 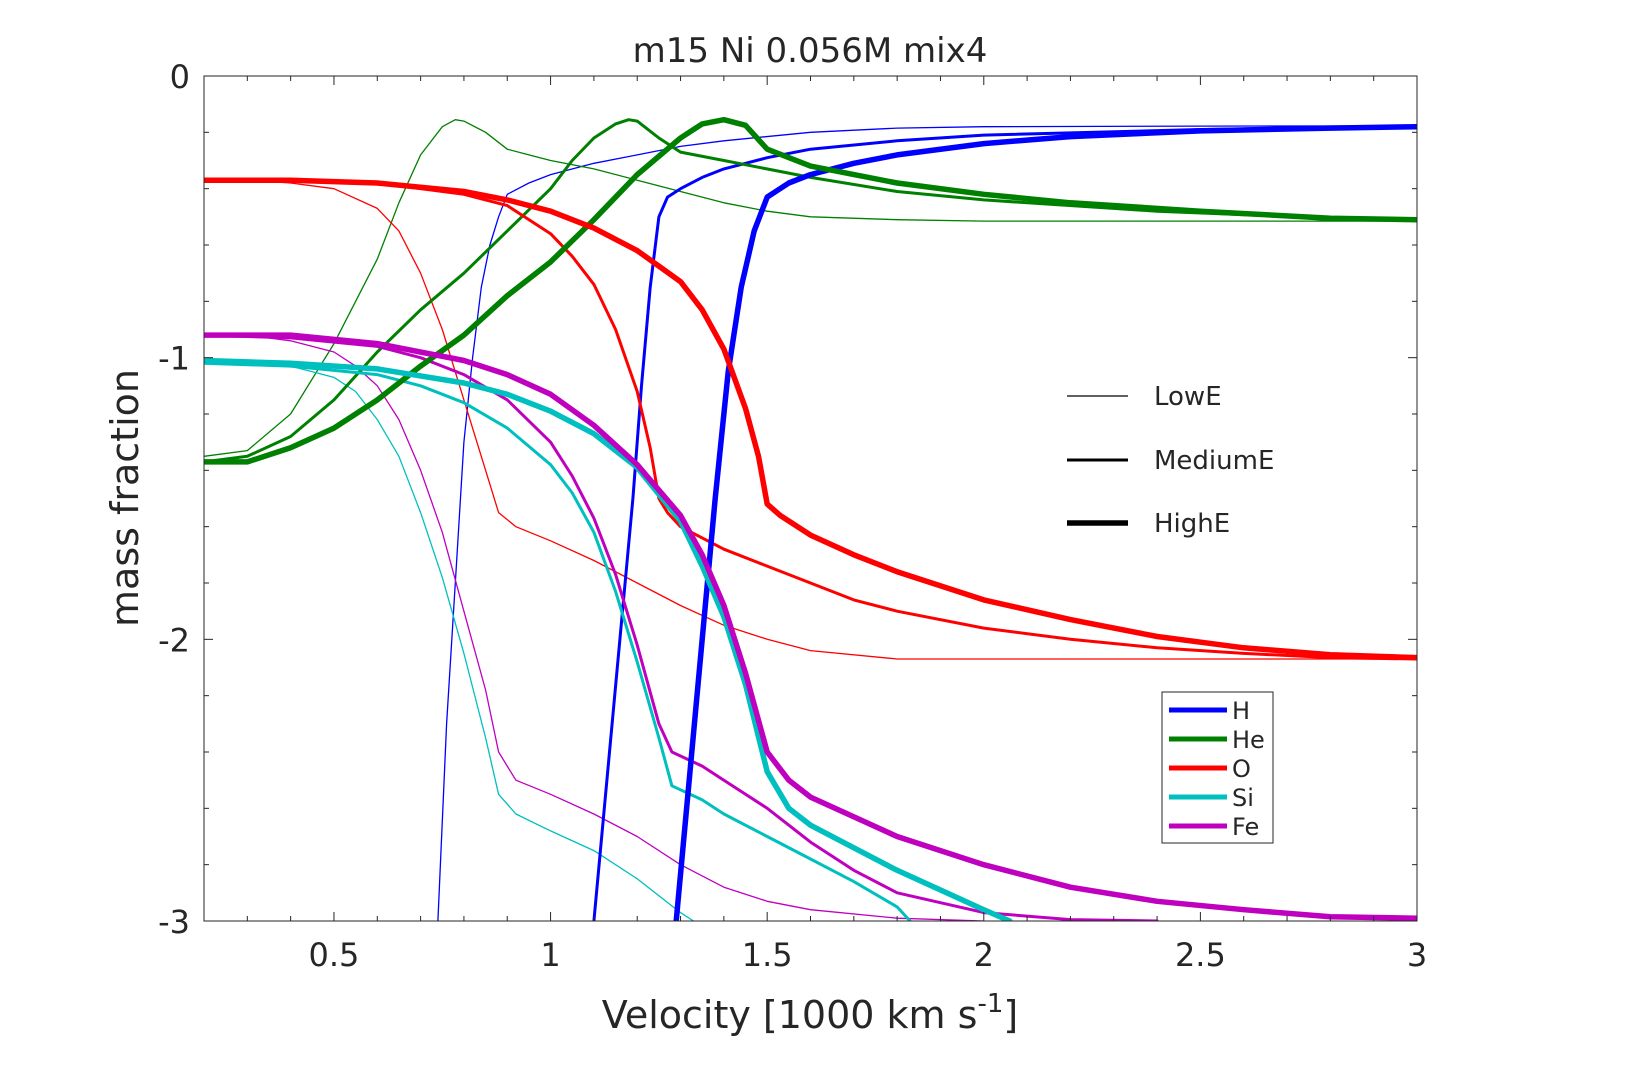 I want to click on x-axis-label: Velocity [1000 km s-1], so click(x=810, y=1013).